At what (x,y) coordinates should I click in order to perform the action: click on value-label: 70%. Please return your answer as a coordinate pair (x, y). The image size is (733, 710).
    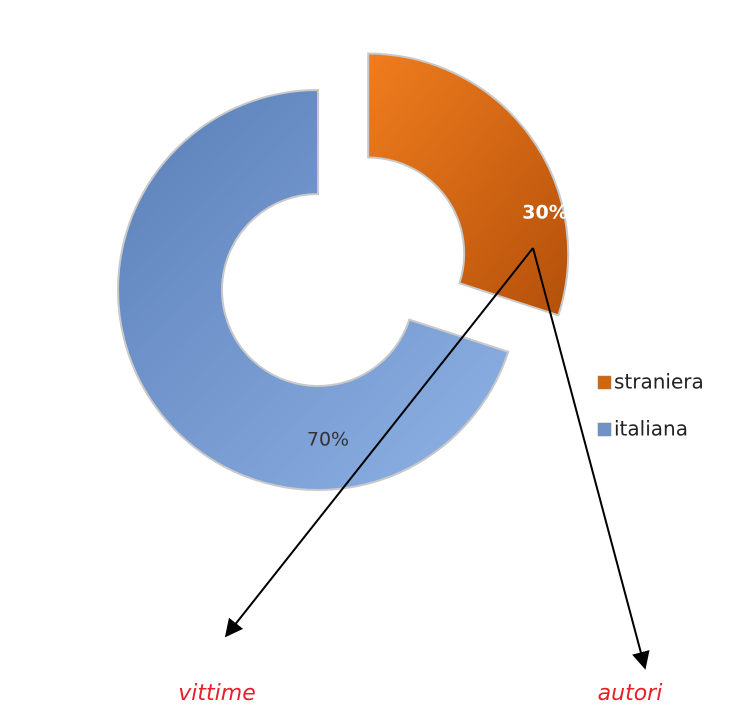
    Looking at the image, I should click on (328, 440).